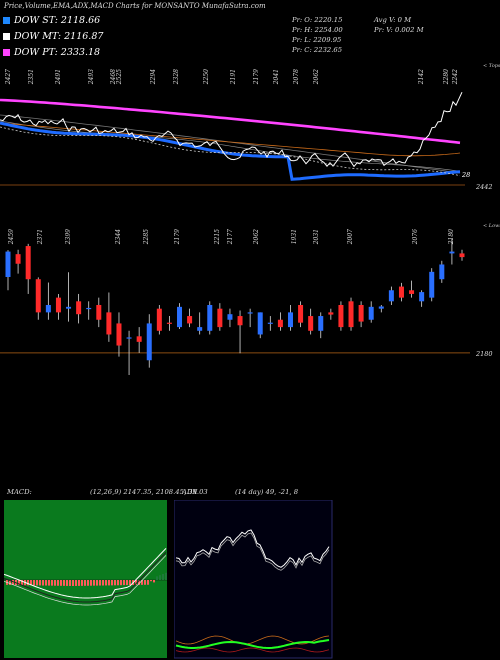 The image size is (500, 660). I want to click on signal-line, so click(85, 577).